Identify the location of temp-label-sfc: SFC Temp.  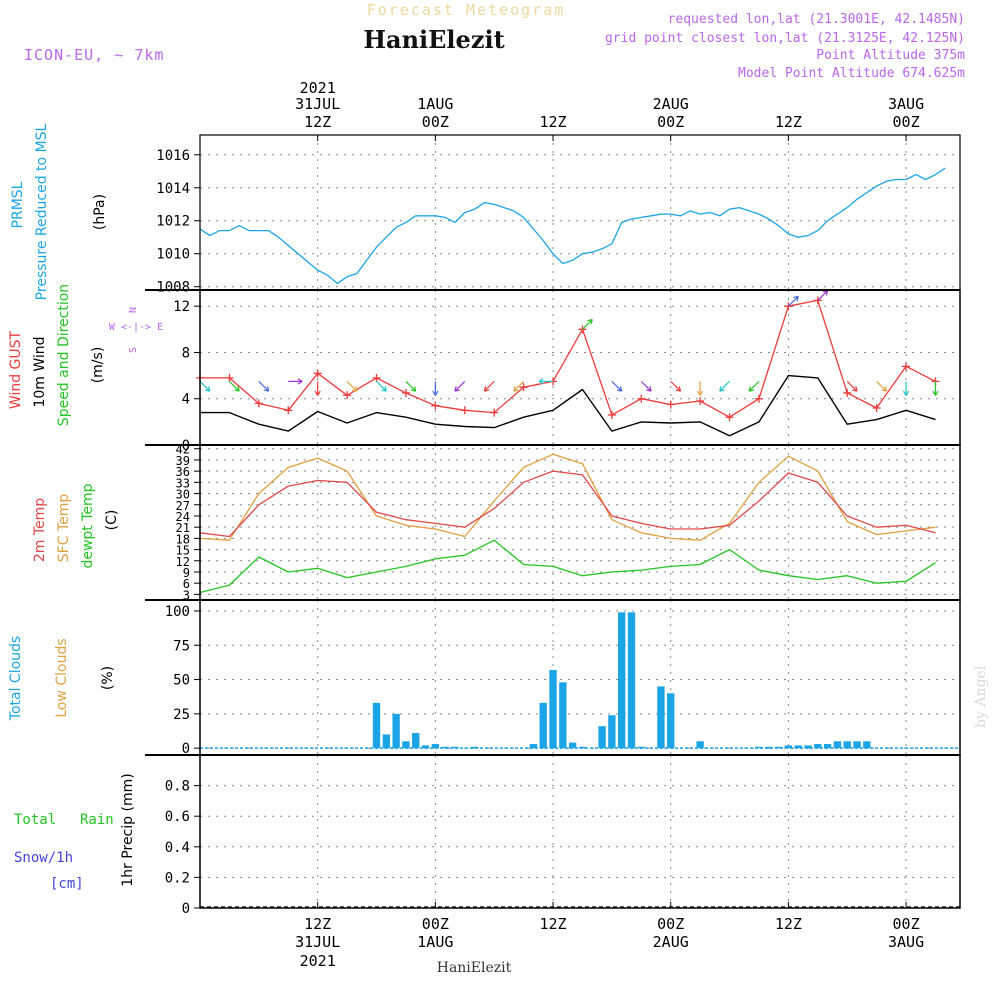
(64, 528).